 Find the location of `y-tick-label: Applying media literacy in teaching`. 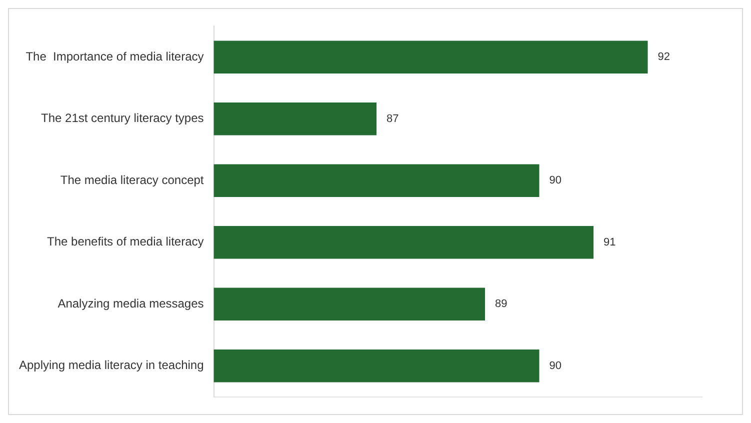

y-tick-label: Applying media literacy in teaching is located at coordinates (111, 365).